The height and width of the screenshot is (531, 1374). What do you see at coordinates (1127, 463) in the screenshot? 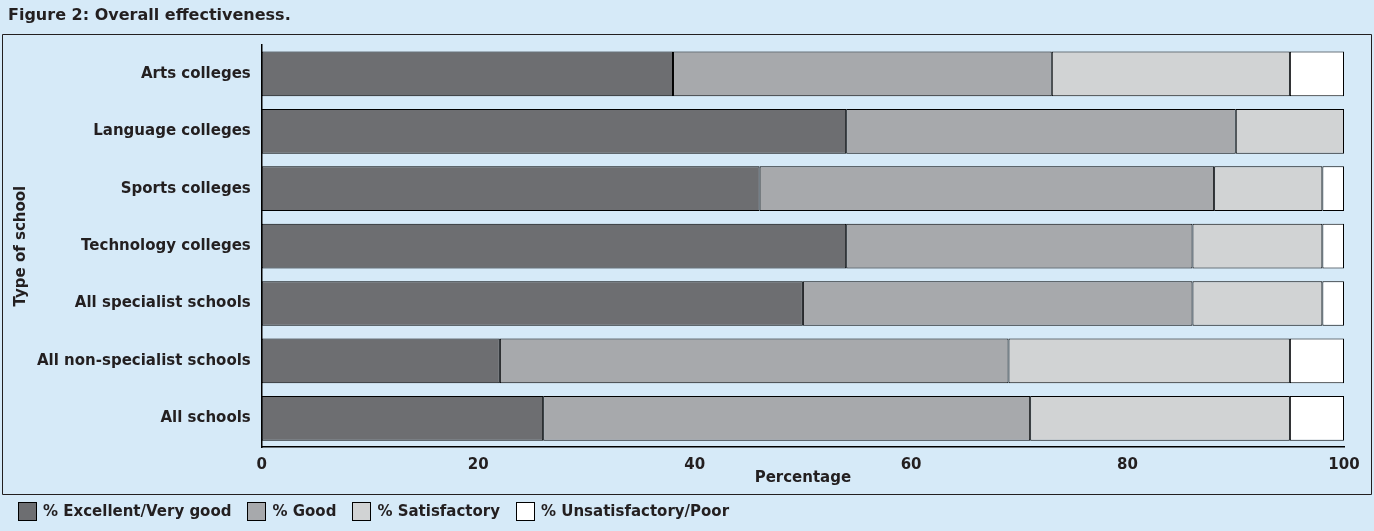
I see `x-tick-label: 80` at bounding box center [1127, 463].